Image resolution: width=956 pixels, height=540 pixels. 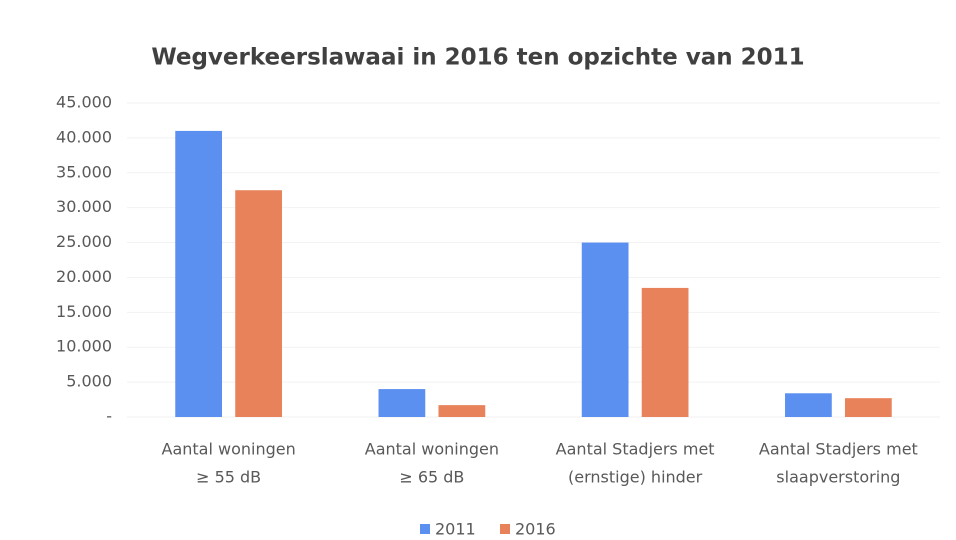 I want to click on x-tick-label: (ernstige) hinder, so click(x=635, y=477).